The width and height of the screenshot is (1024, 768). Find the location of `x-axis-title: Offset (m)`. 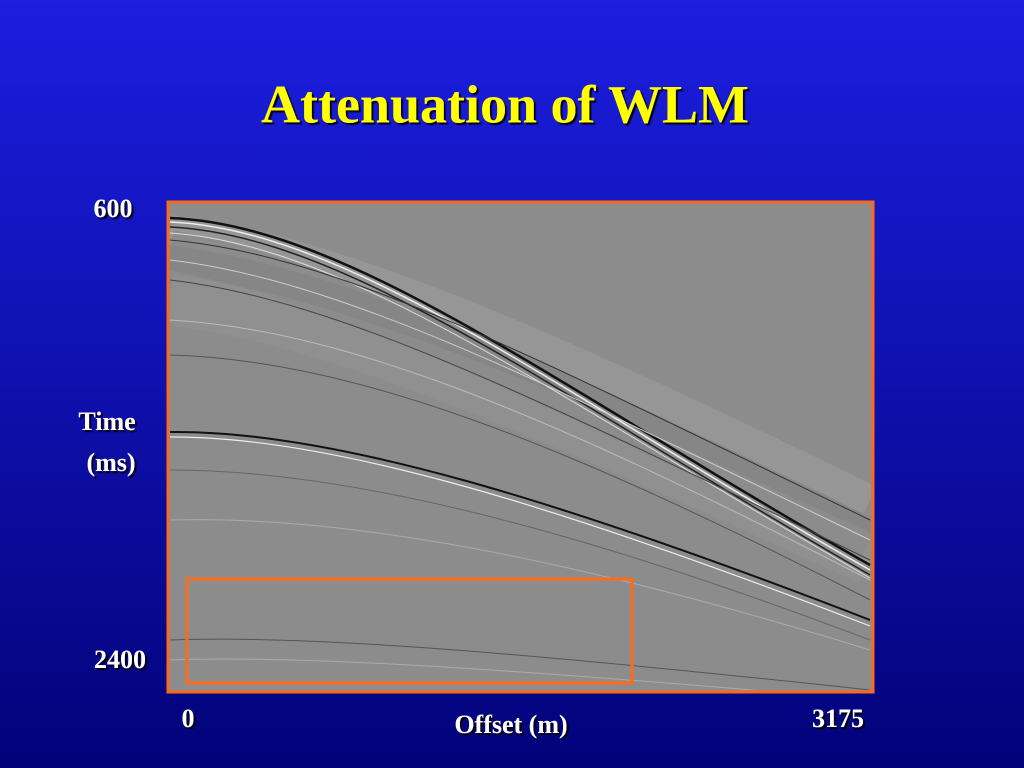

x-axis-title: Offset (m) is located at coordinates (510, 724).